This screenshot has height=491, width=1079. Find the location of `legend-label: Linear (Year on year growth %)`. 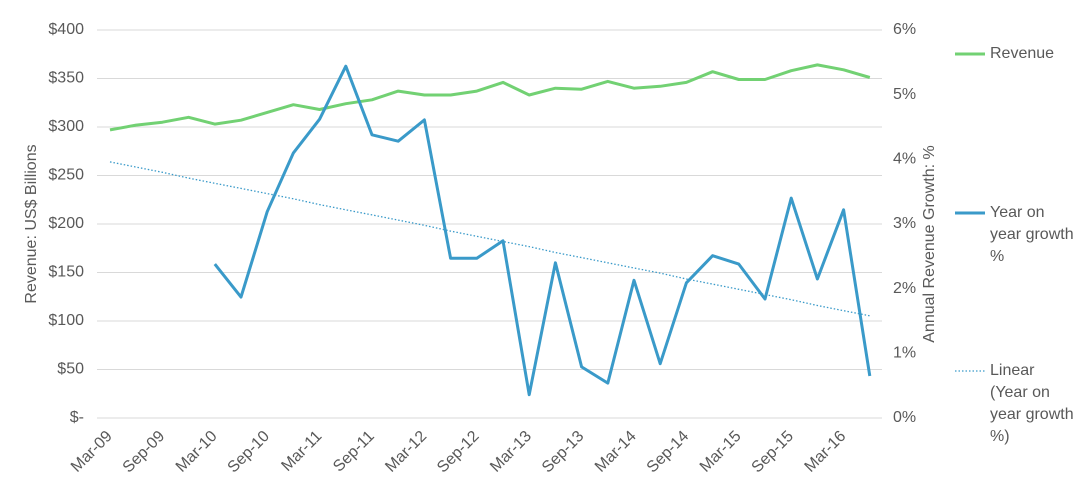

legend-label: Linear (Year on year growth %) is located at coordinates (1032, 403).